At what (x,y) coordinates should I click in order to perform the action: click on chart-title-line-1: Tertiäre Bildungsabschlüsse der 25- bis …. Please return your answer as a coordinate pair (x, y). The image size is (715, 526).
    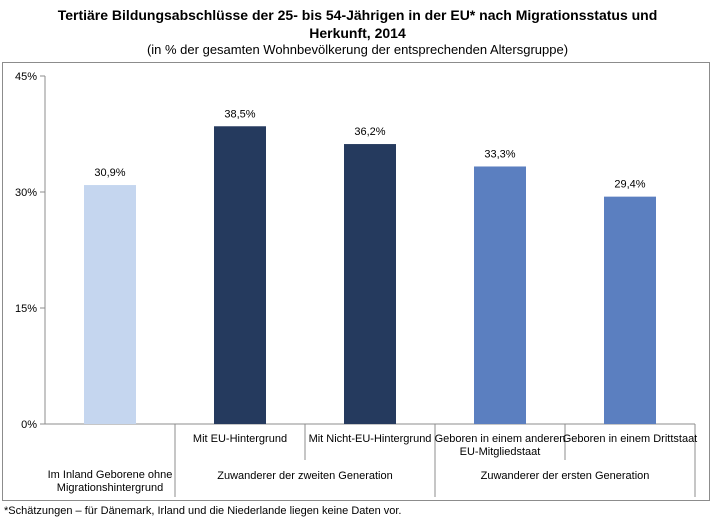
    Looking at the image, I should click on (357, 15).